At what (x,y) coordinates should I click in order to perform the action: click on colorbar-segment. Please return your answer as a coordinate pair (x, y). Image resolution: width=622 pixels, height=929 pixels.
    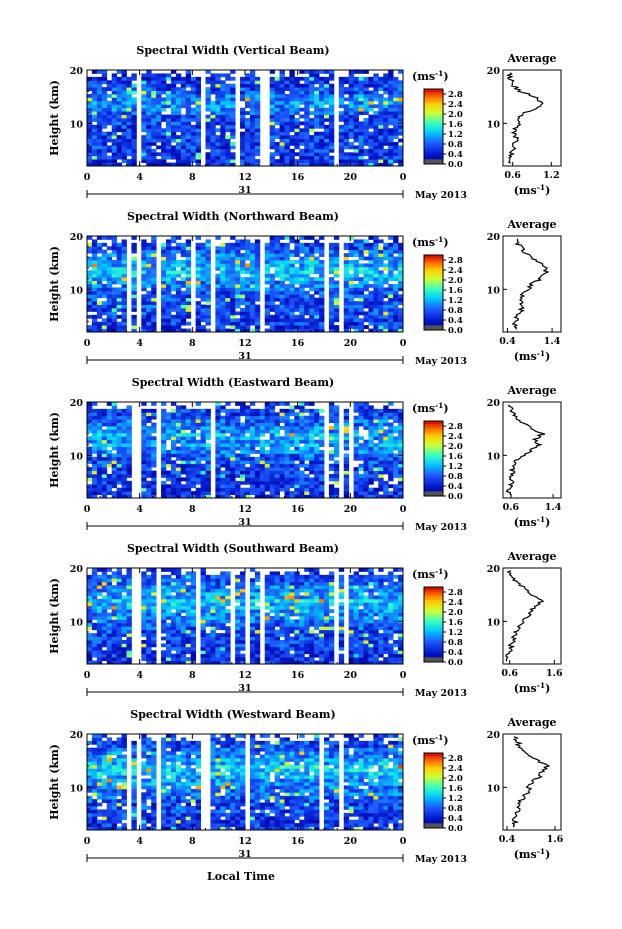
    Looking at the image, I should click on (433, 256).